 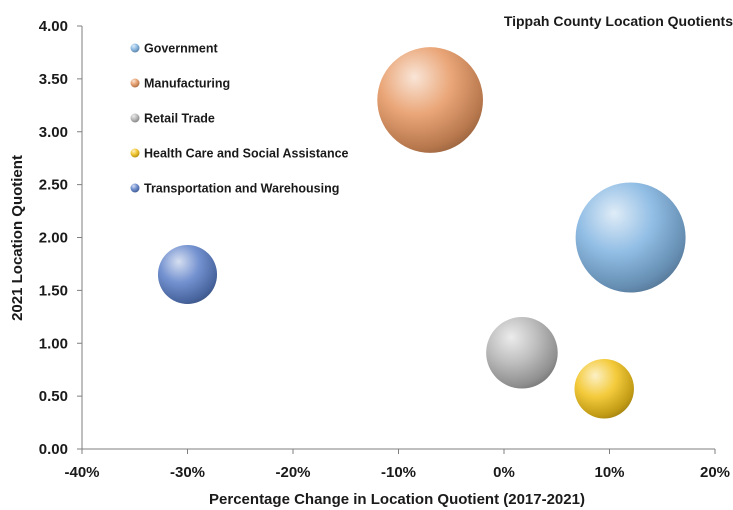 I want to click on bubble-government, so click(x=630, y=237).